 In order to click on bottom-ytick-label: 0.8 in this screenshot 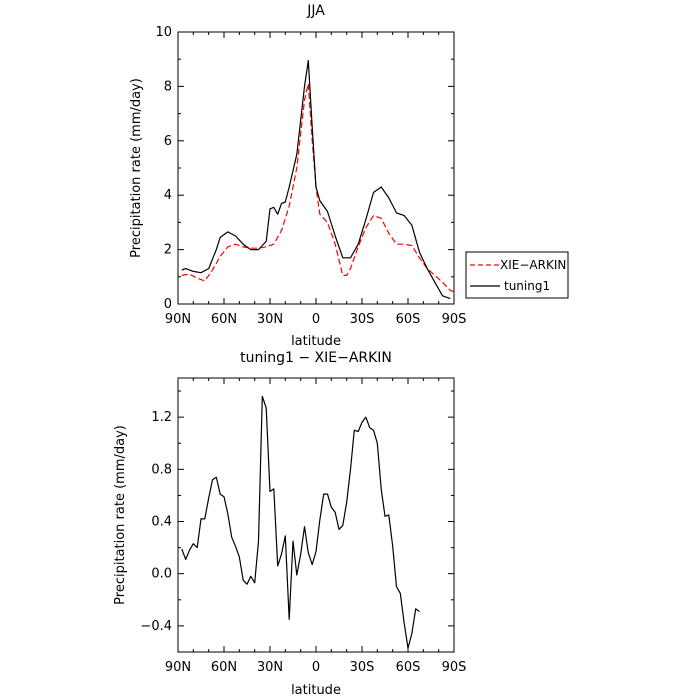, I will do `click(161, 469)`.